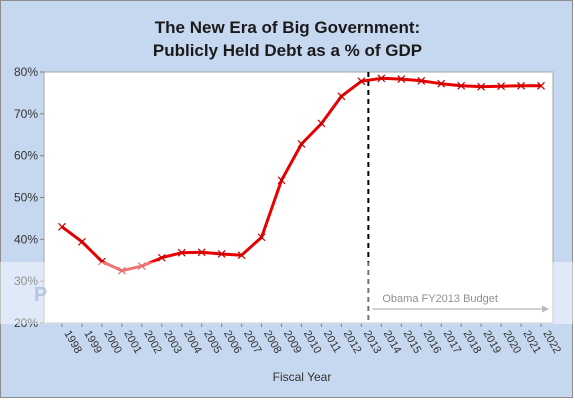 This screenshot has height=400, width=575. I want to click on y-tick-label: 60%, so click(26, 156).